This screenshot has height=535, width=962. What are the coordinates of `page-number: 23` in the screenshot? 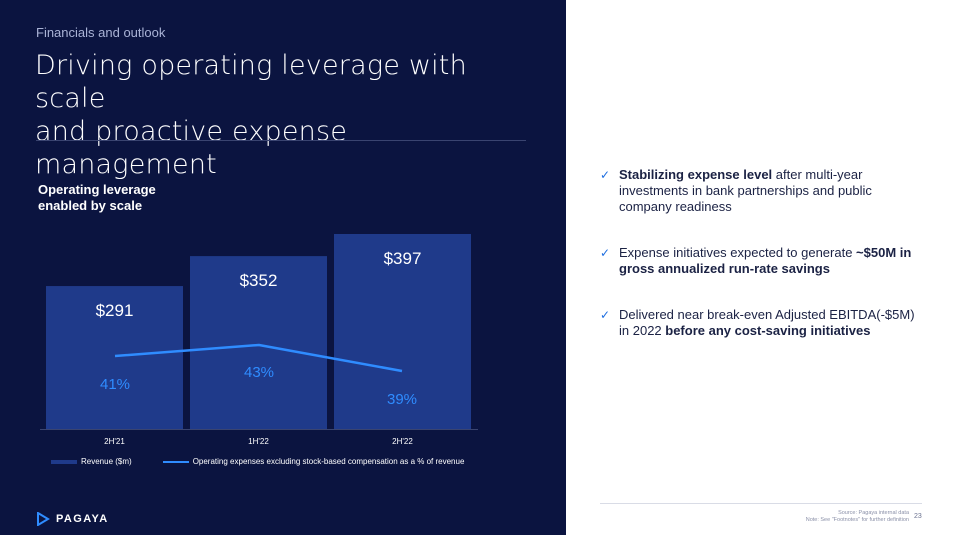 It's located at (918, 516).